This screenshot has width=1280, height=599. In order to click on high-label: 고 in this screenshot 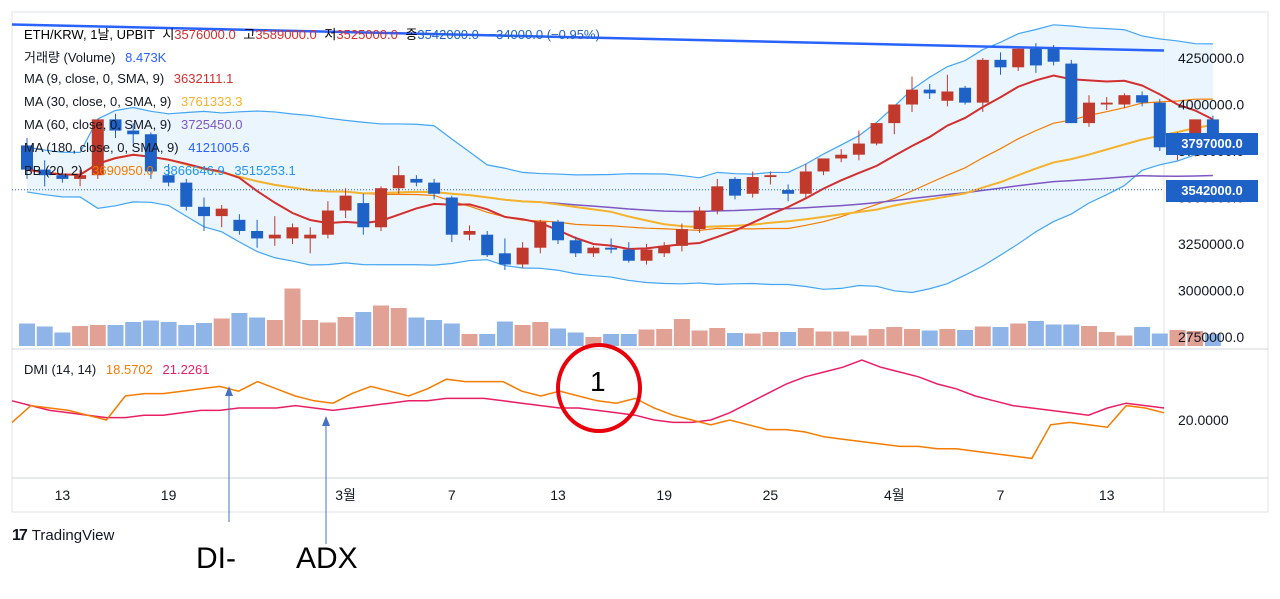, I will do `click(249, 34)`.